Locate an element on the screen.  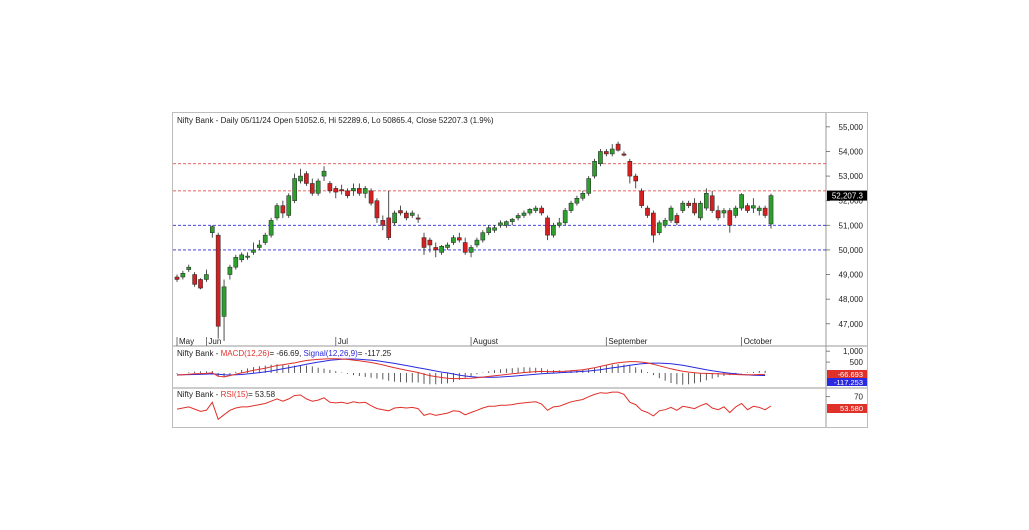
price-tick-label: 52,000 is located at coordinates (851, 201).